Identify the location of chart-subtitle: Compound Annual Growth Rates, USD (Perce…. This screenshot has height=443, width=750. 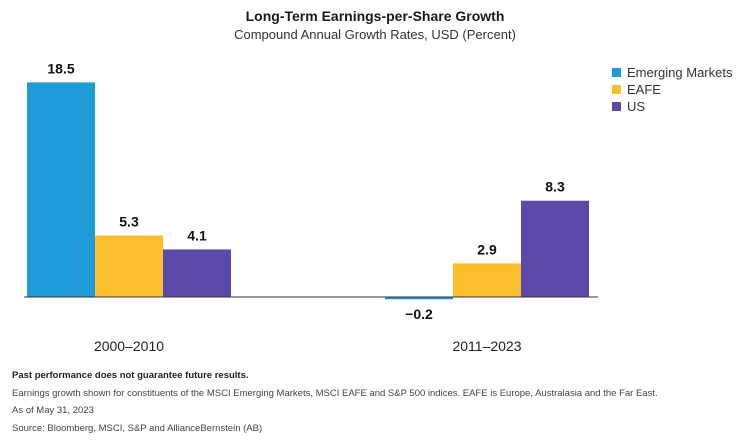
(375, 34).